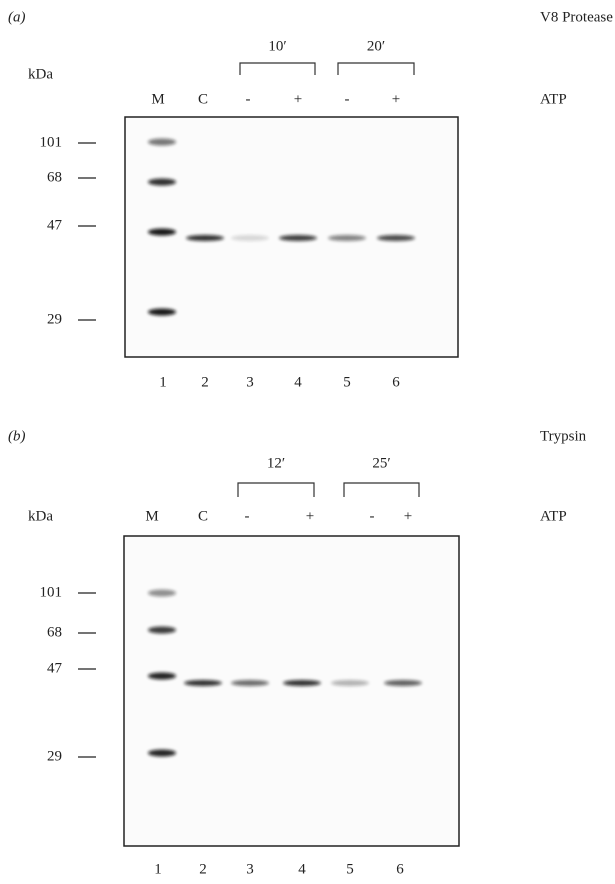  Describe the element at coordinates (576, 17) in the screenshot. I see `treatment-label: V8 Protease` at that location.